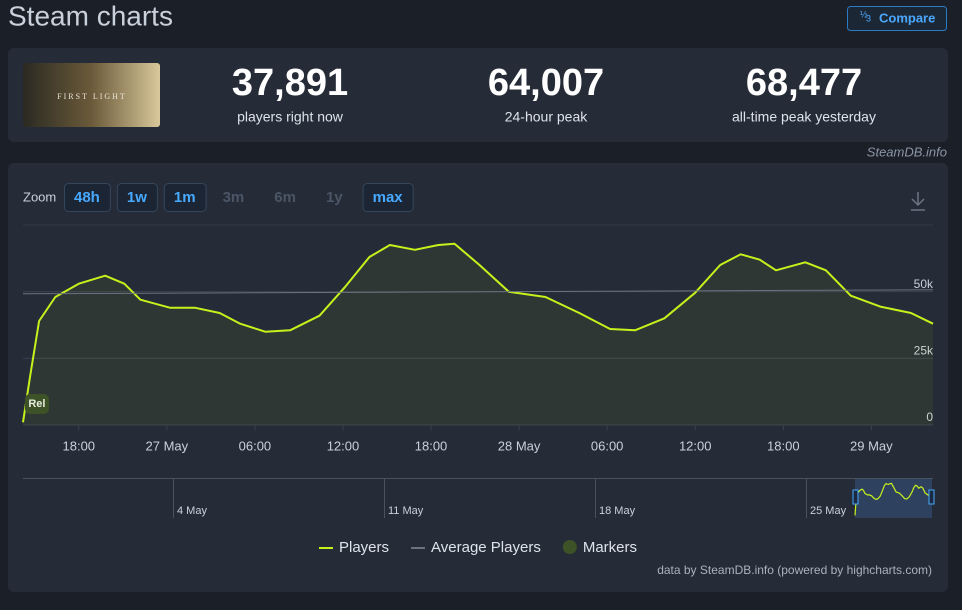 The width and height of the screenshot is (962, 610). I want to click on navigator-label: 18 May, so click(617, 511).